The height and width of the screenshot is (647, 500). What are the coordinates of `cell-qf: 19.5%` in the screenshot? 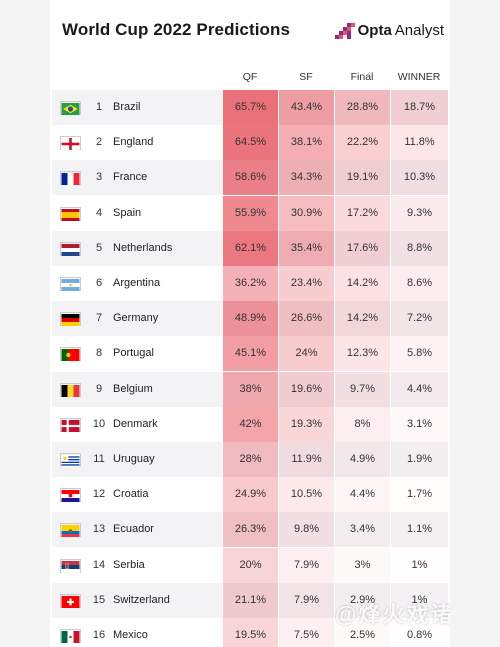 It's located at (250, 632).